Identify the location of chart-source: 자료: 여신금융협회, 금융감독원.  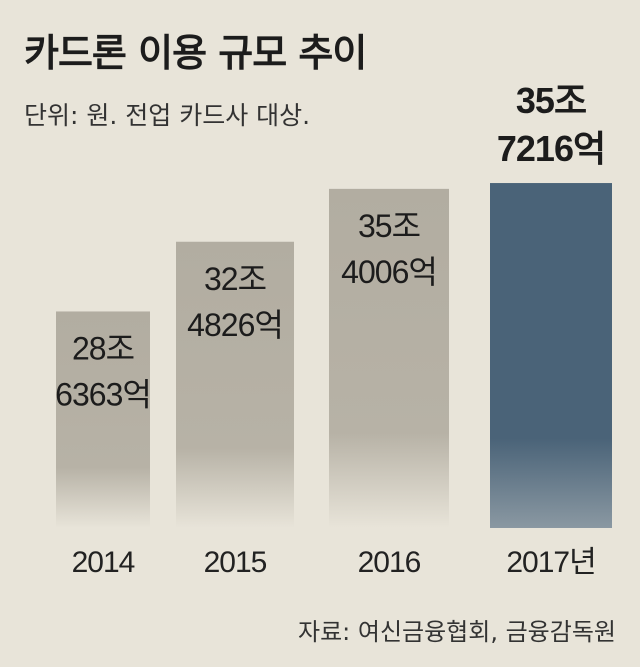
(456, 632).